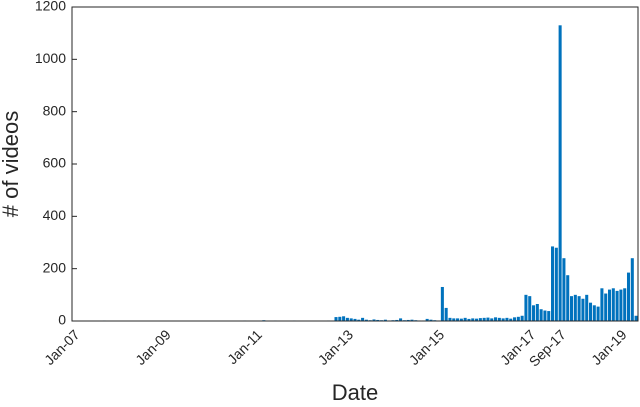 The width and height of the screenshot is (640, 407). Describe the element at coordinates (62, 320) in the screenshot. I see `y-tick-label: 0` at that location.